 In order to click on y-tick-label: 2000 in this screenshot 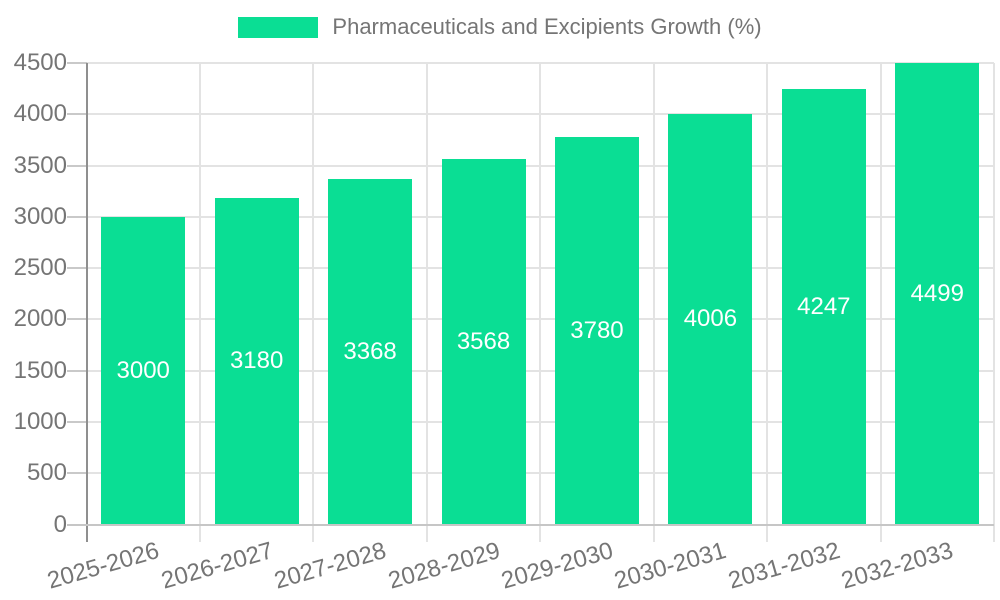, I will do `click(40, 319)`.